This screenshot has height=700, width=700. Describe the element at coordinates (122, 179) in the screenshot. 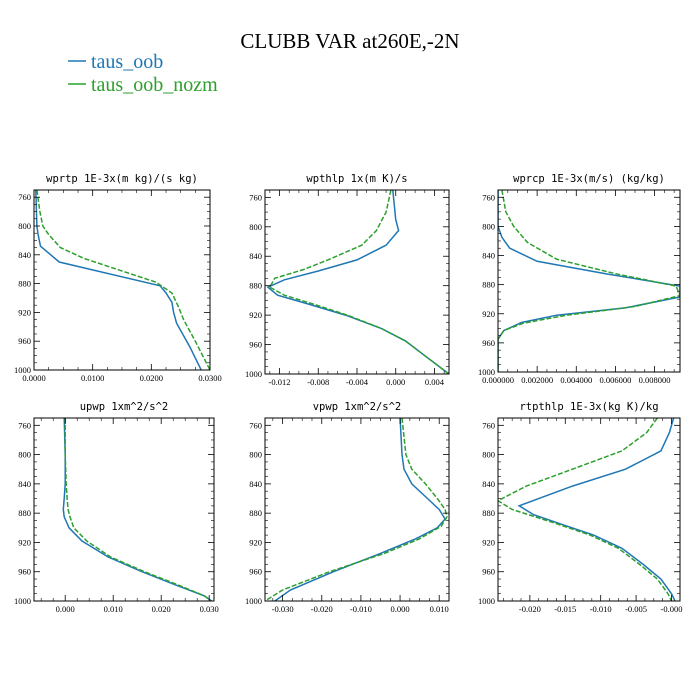

I see `panel-title: wprtp 1E-3x(m kg)/(s kg)` at that location.